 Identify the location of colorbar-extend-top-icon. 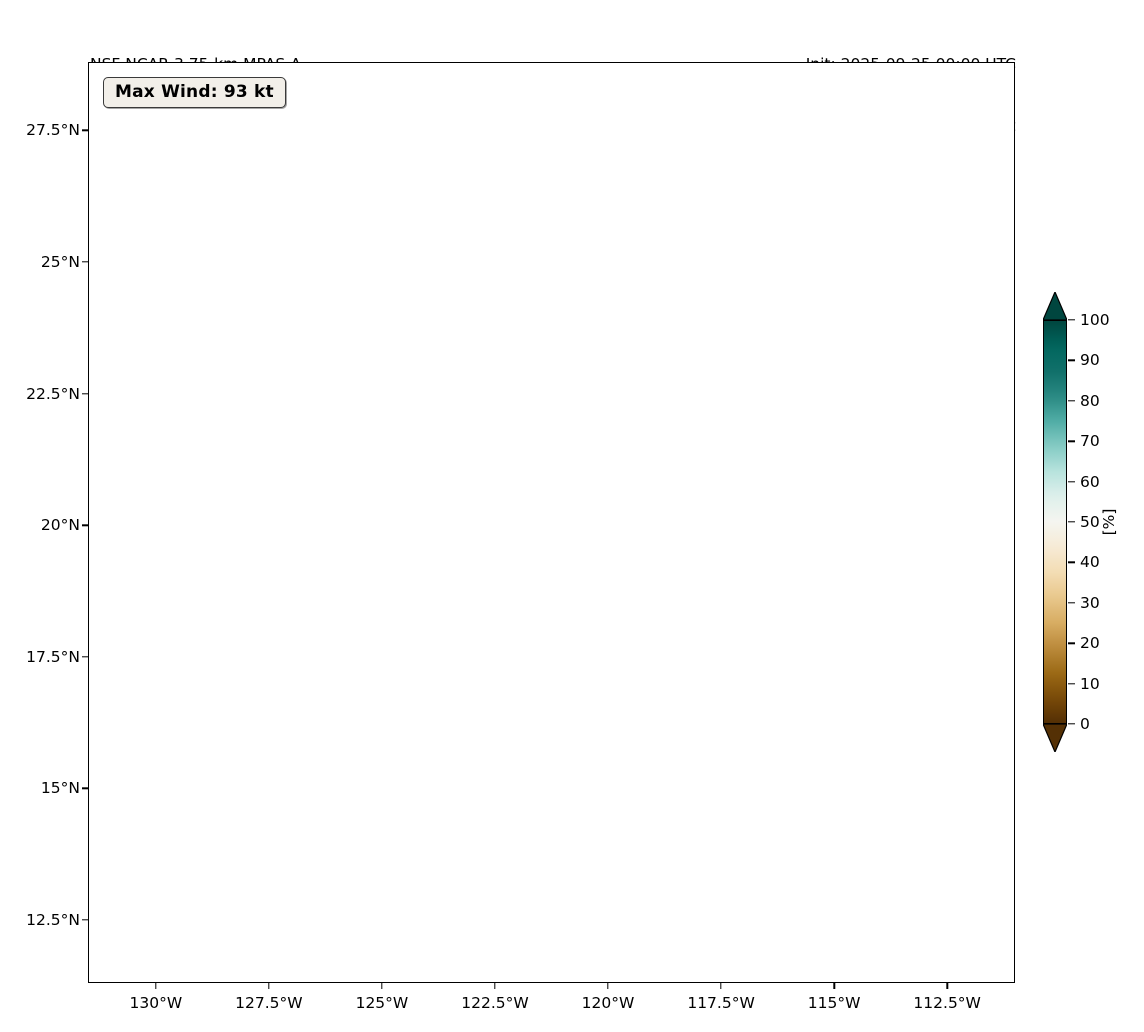
(1055, 306).